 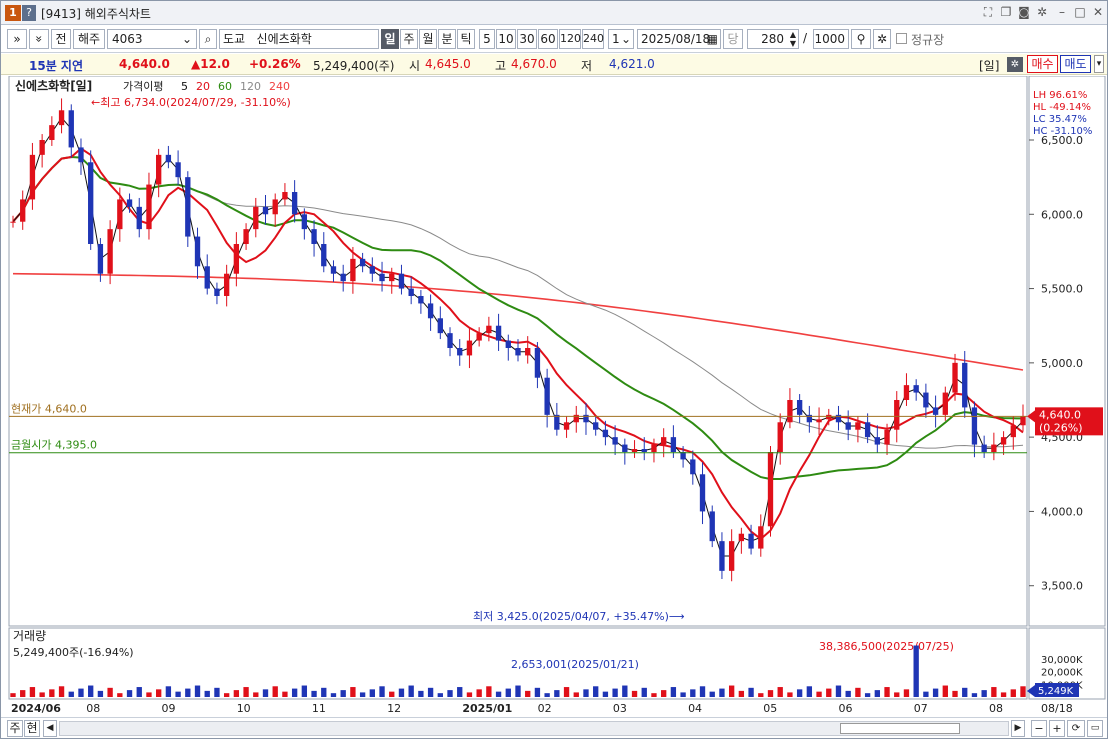 What do you see at coordinates (50, 728) in the screenshot?
I see `scroll-left-button: ◀` at bounding box center [50, 728].